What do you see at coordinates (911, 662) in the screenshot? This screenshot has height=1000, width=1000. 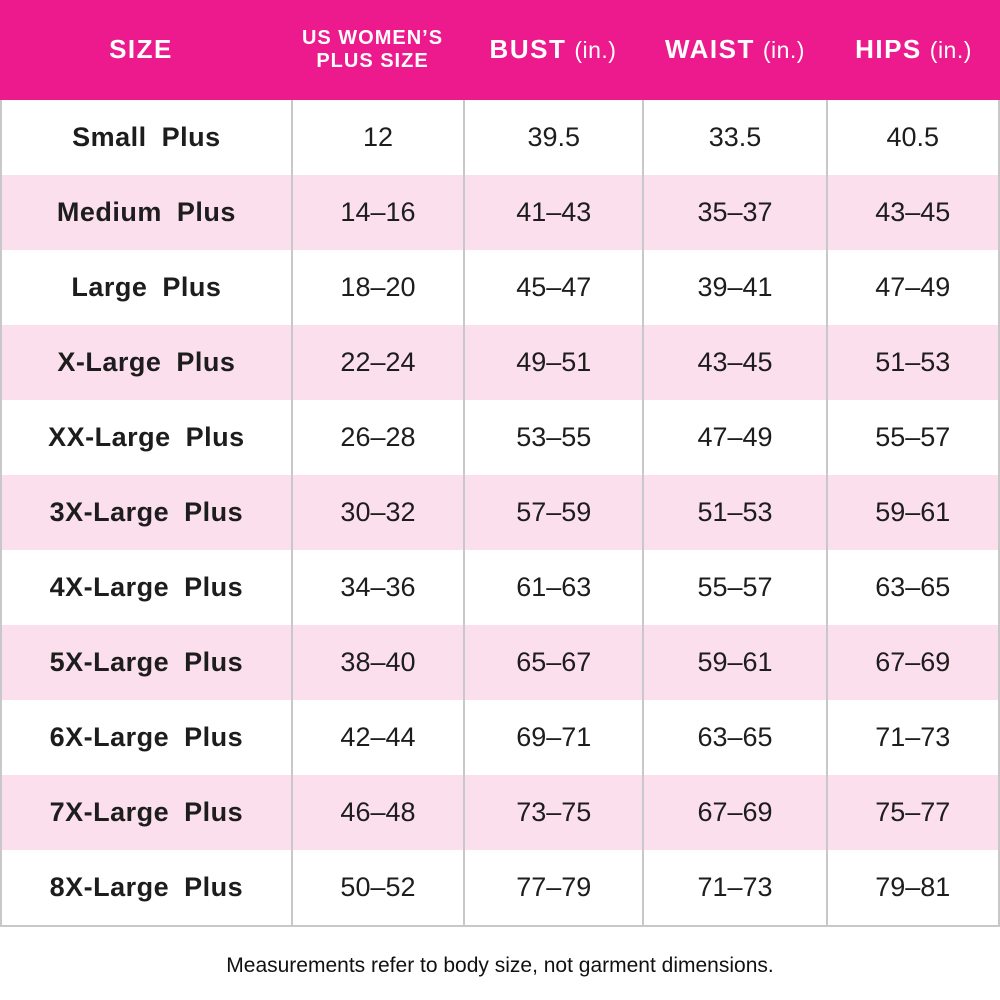 I see `hips-cell: 67–69` at bounding box center [911, 662].